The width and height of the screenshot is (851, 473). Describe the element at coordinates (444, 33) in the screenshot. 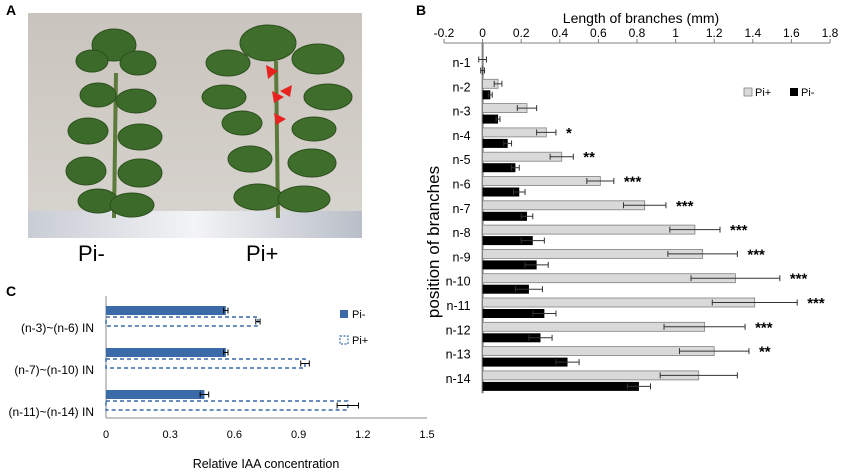

I see `chart-b-x-tick-label: -0.2` at that location.